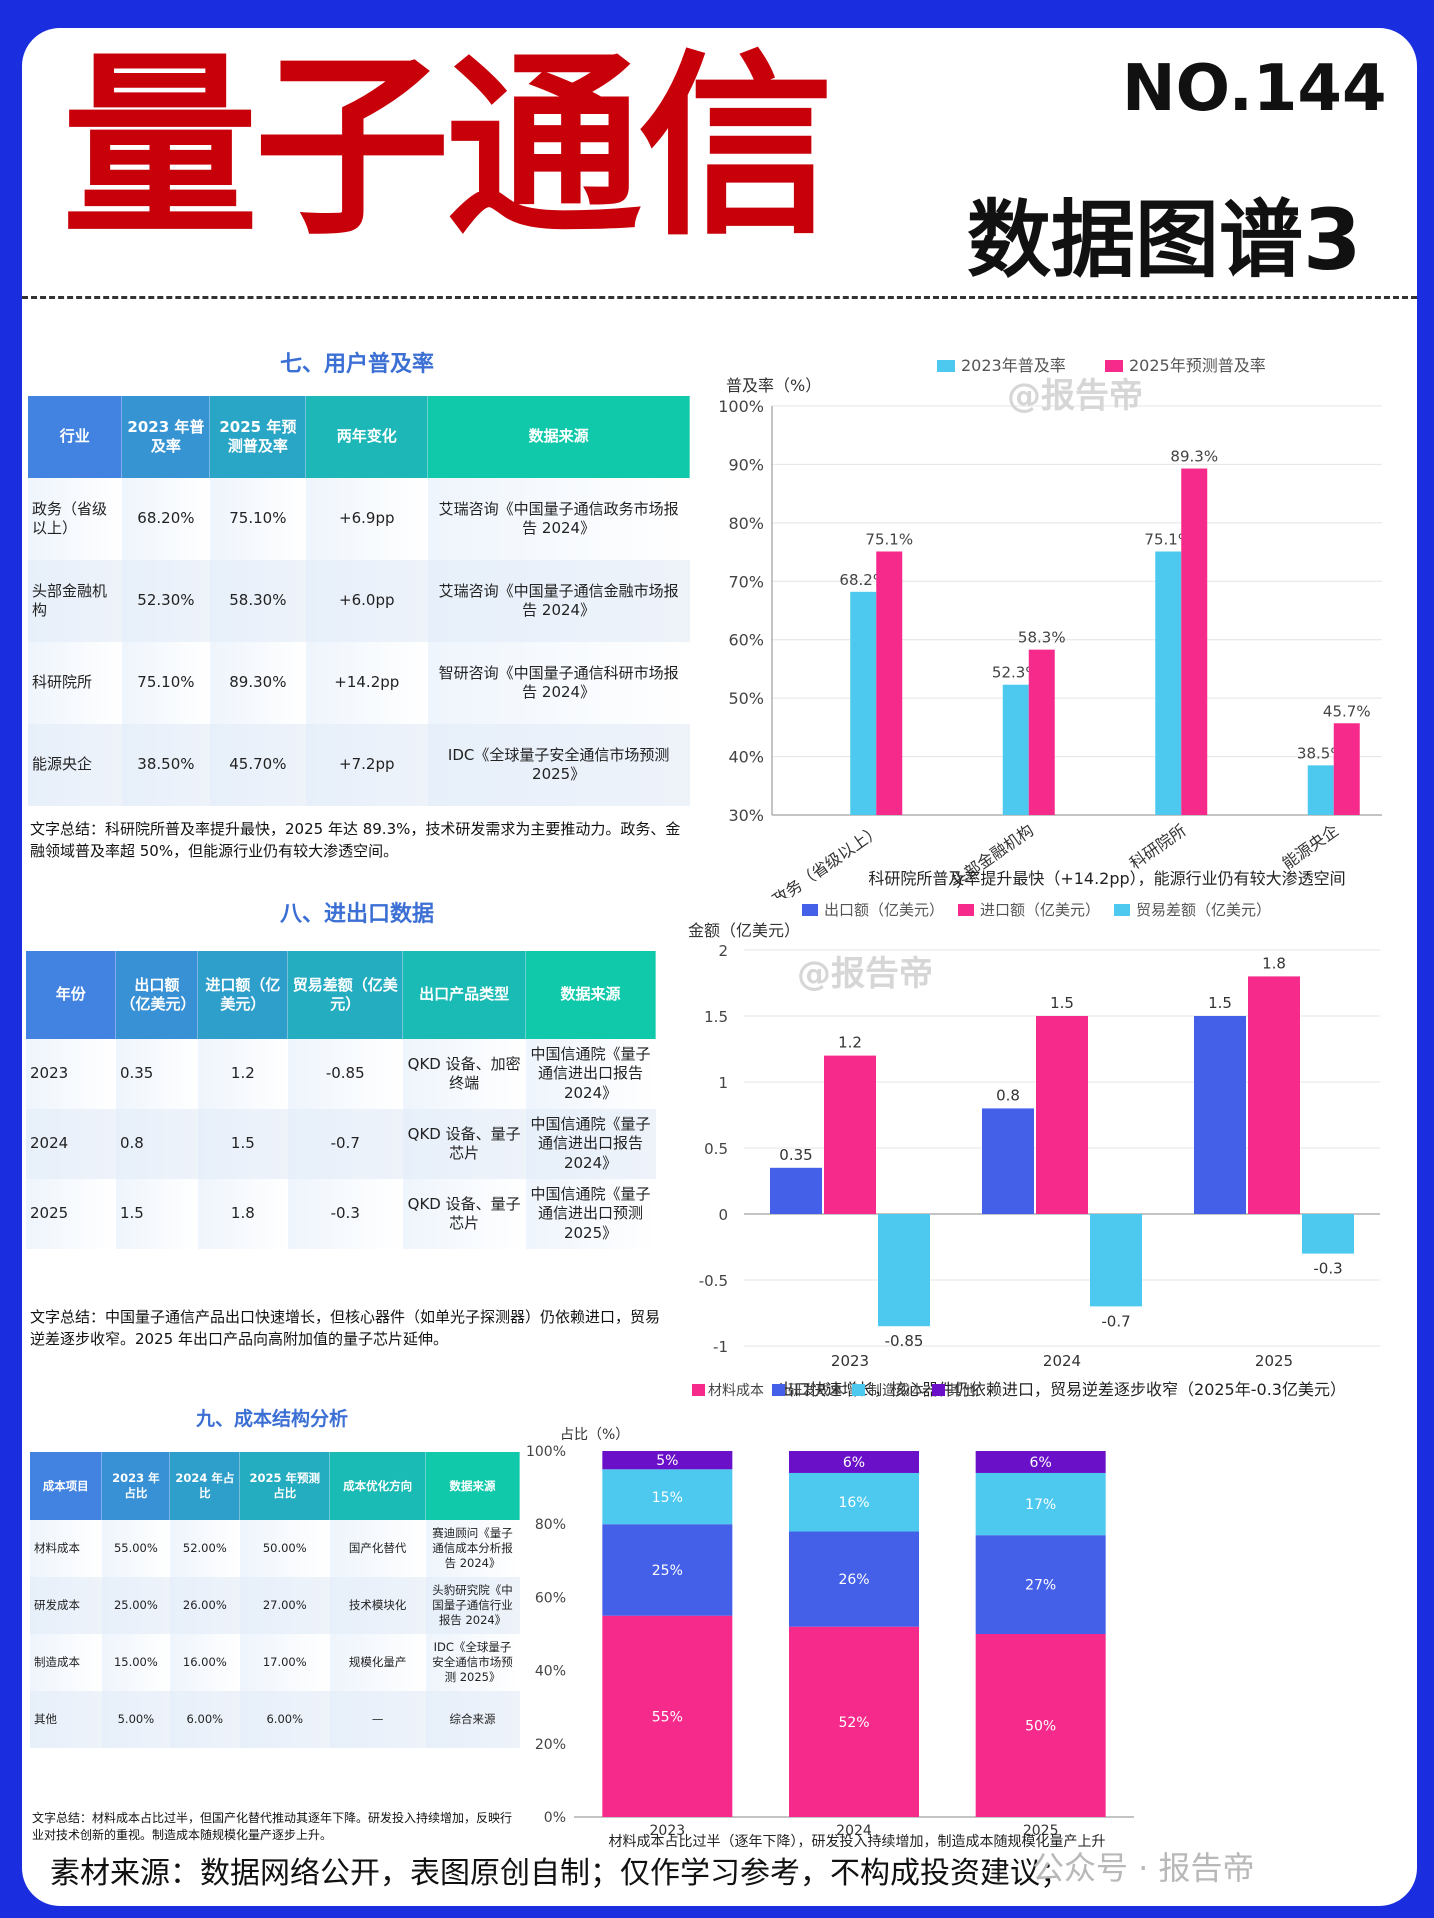 Image resolution: width=1434 pixels, height=1918 pixels. What do you see at coordinates (345, 1144) in the screenshot?
I see `table-cell: -0.7` at bounding box center [345, 1144].